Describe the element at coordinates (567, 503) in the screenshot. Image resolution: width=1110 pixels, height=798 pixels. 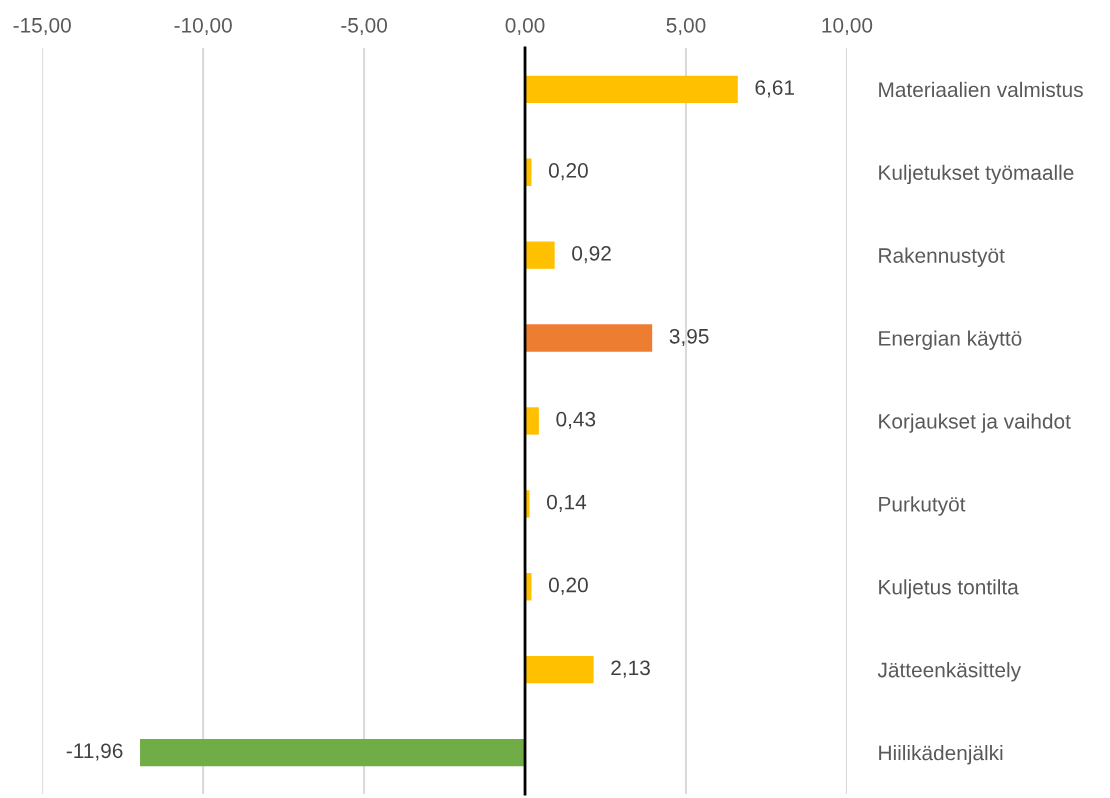
I see `data-label: 0,14` at that location.